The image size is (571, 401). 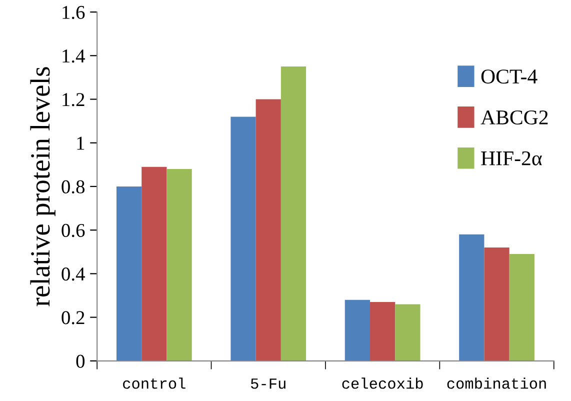 I want to click on x-tick-label: celecoxib, so click(x=382, y=383).